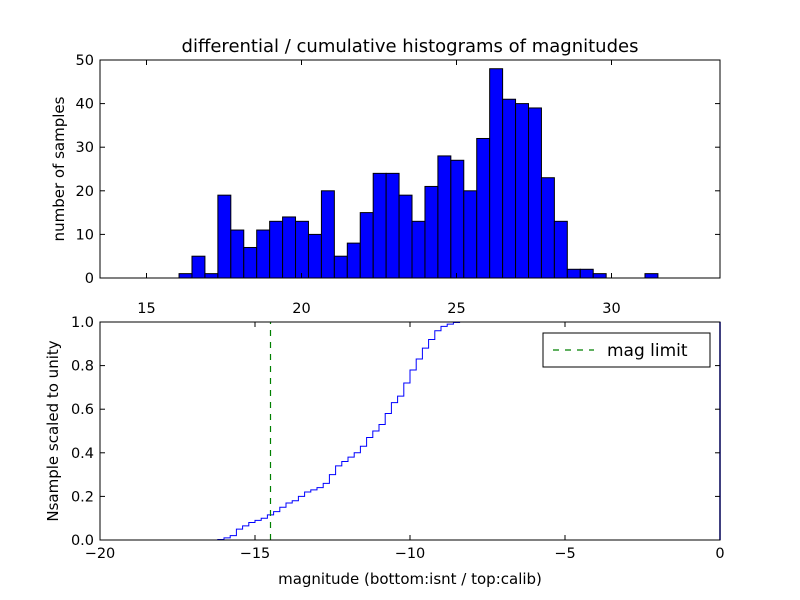  I want to click on y-tick-label: 1.0, so click(82, 323).